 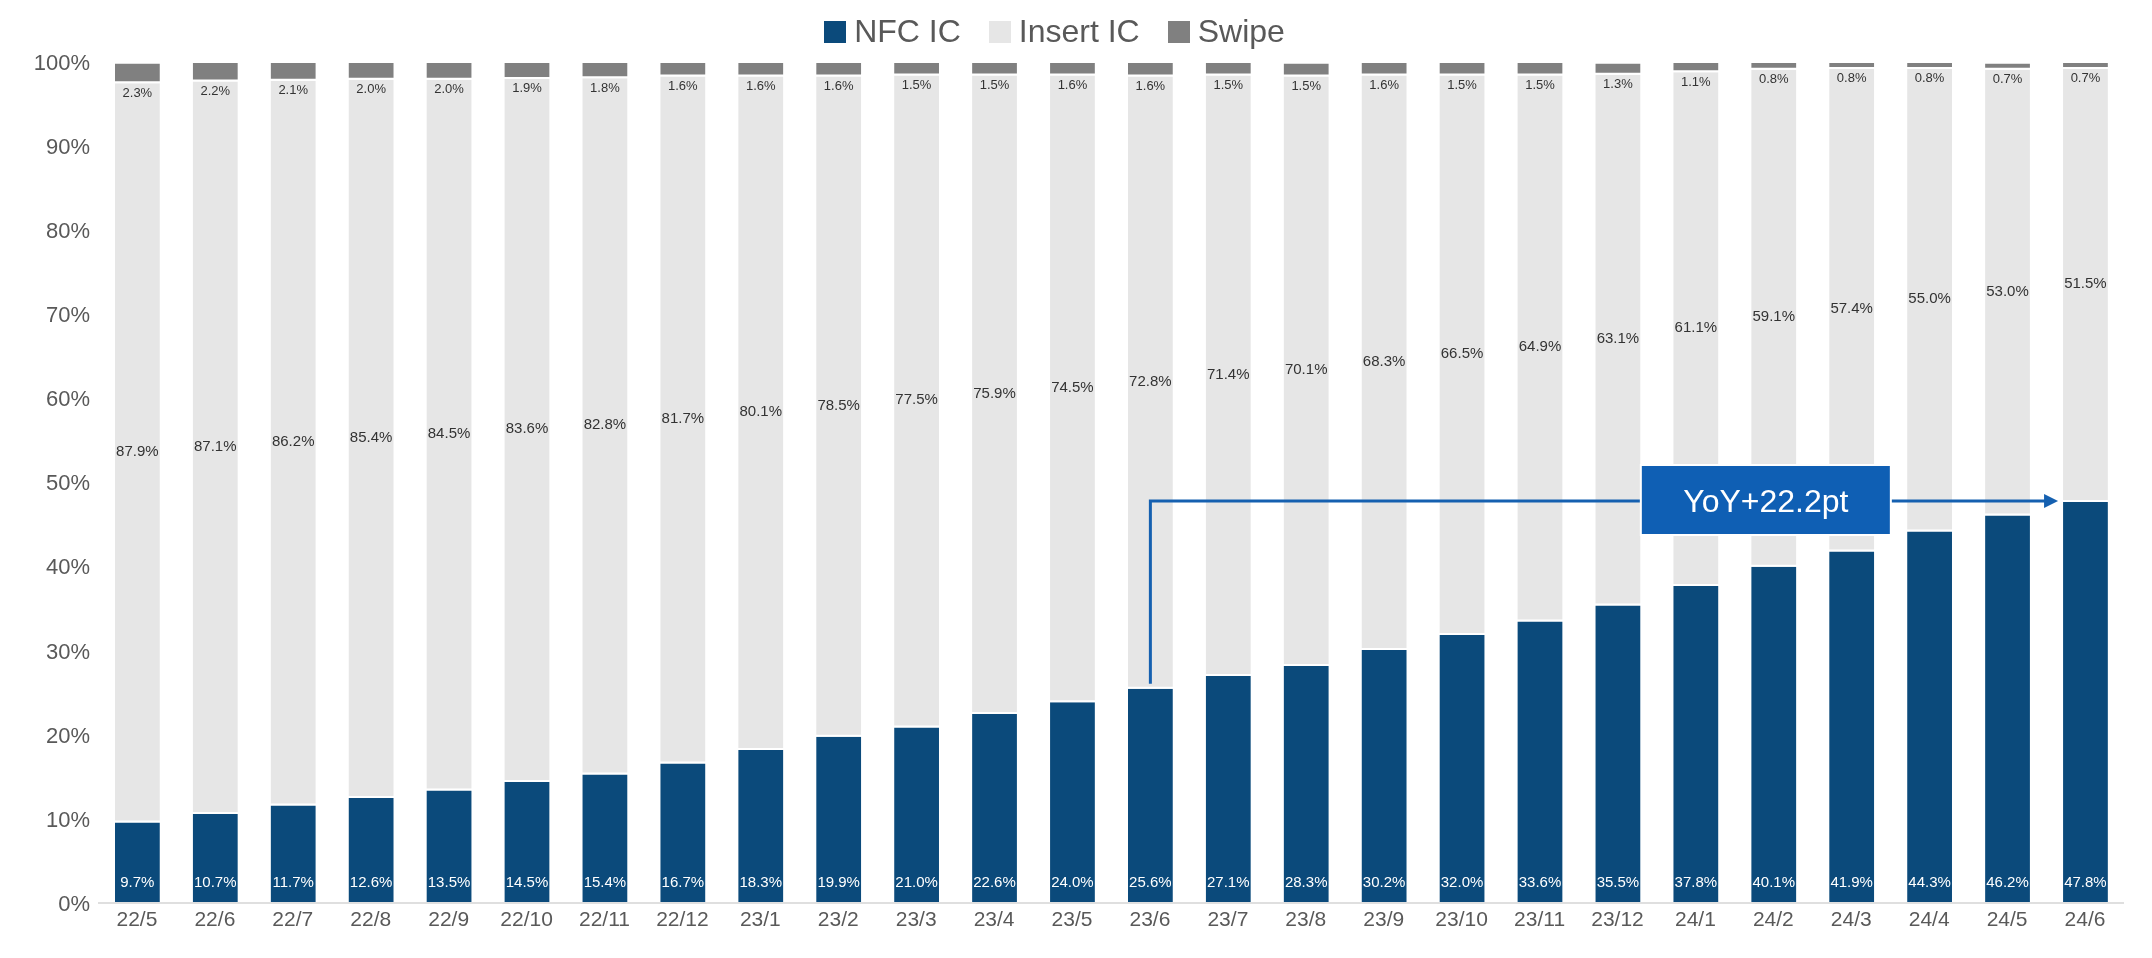 I want to click on data-label: 86.2%, so click(x=293, y=441).